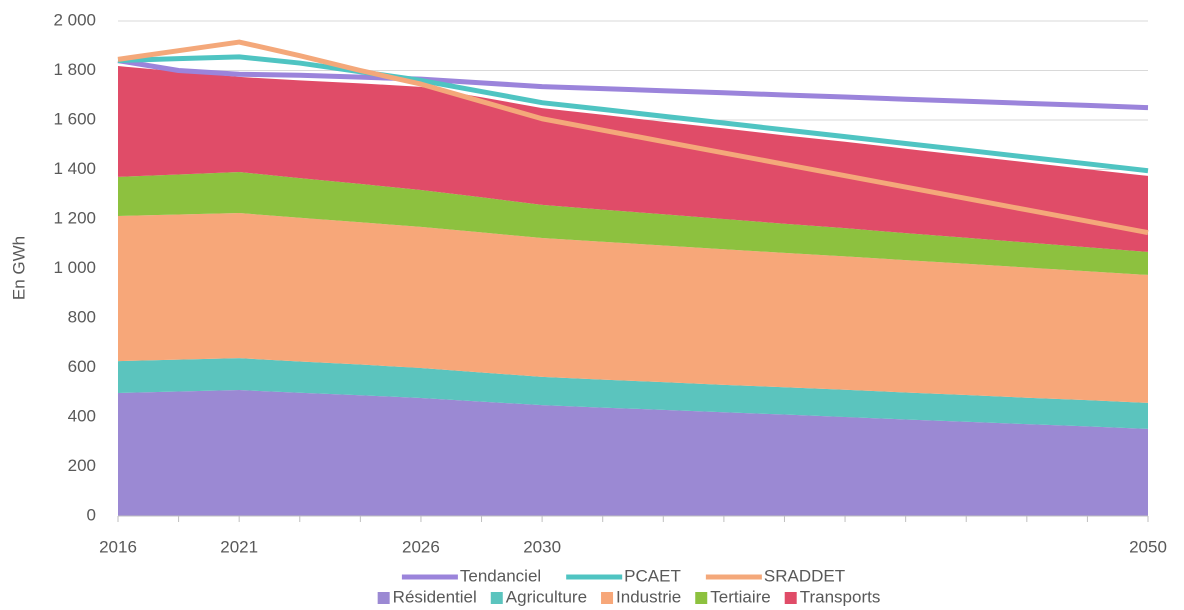  Describe the element at coordinates (74, 267) in the screenshot. I see `y-tick-label: 1 000` at that location.